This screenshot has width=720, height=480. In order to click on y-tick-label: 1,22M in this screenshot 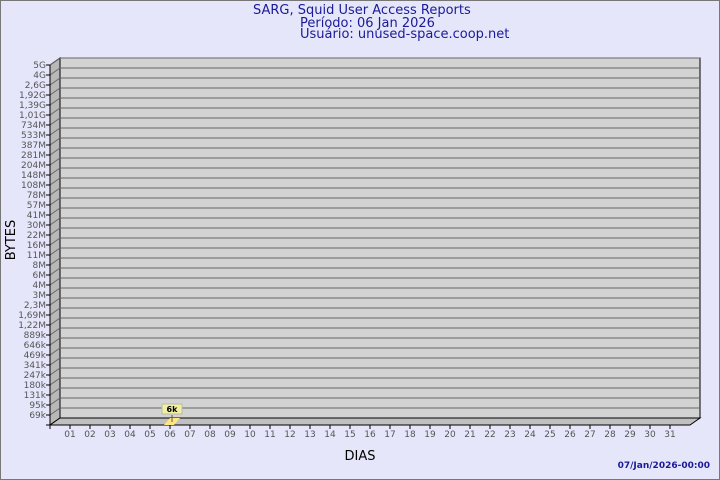, I will do `click(32, 326)`.